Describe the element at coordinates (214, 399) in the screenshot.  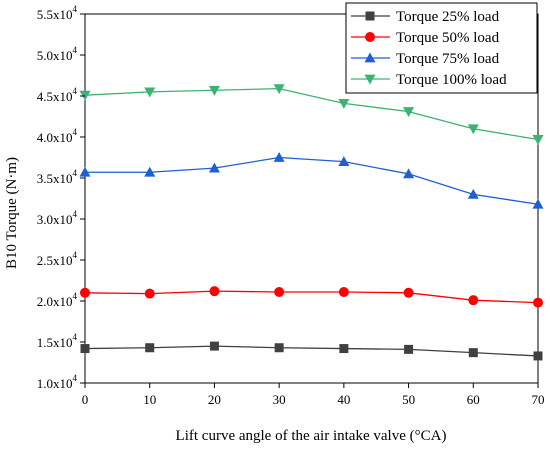
I see `x-tick-label-2: 20` at that location.